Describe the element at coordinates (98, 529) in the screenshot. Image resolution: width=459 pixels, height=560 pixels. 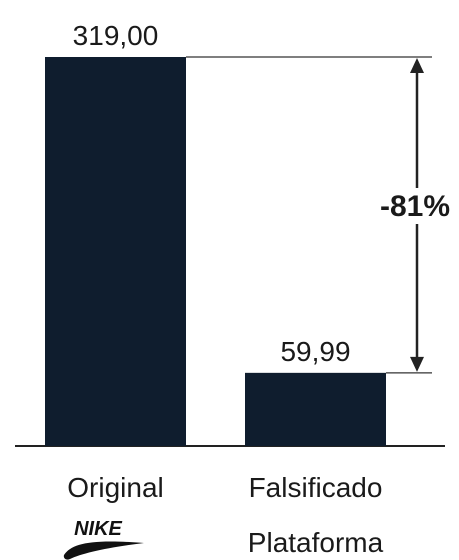
I see `nike-logo-wordmark: NIKE` at that location.